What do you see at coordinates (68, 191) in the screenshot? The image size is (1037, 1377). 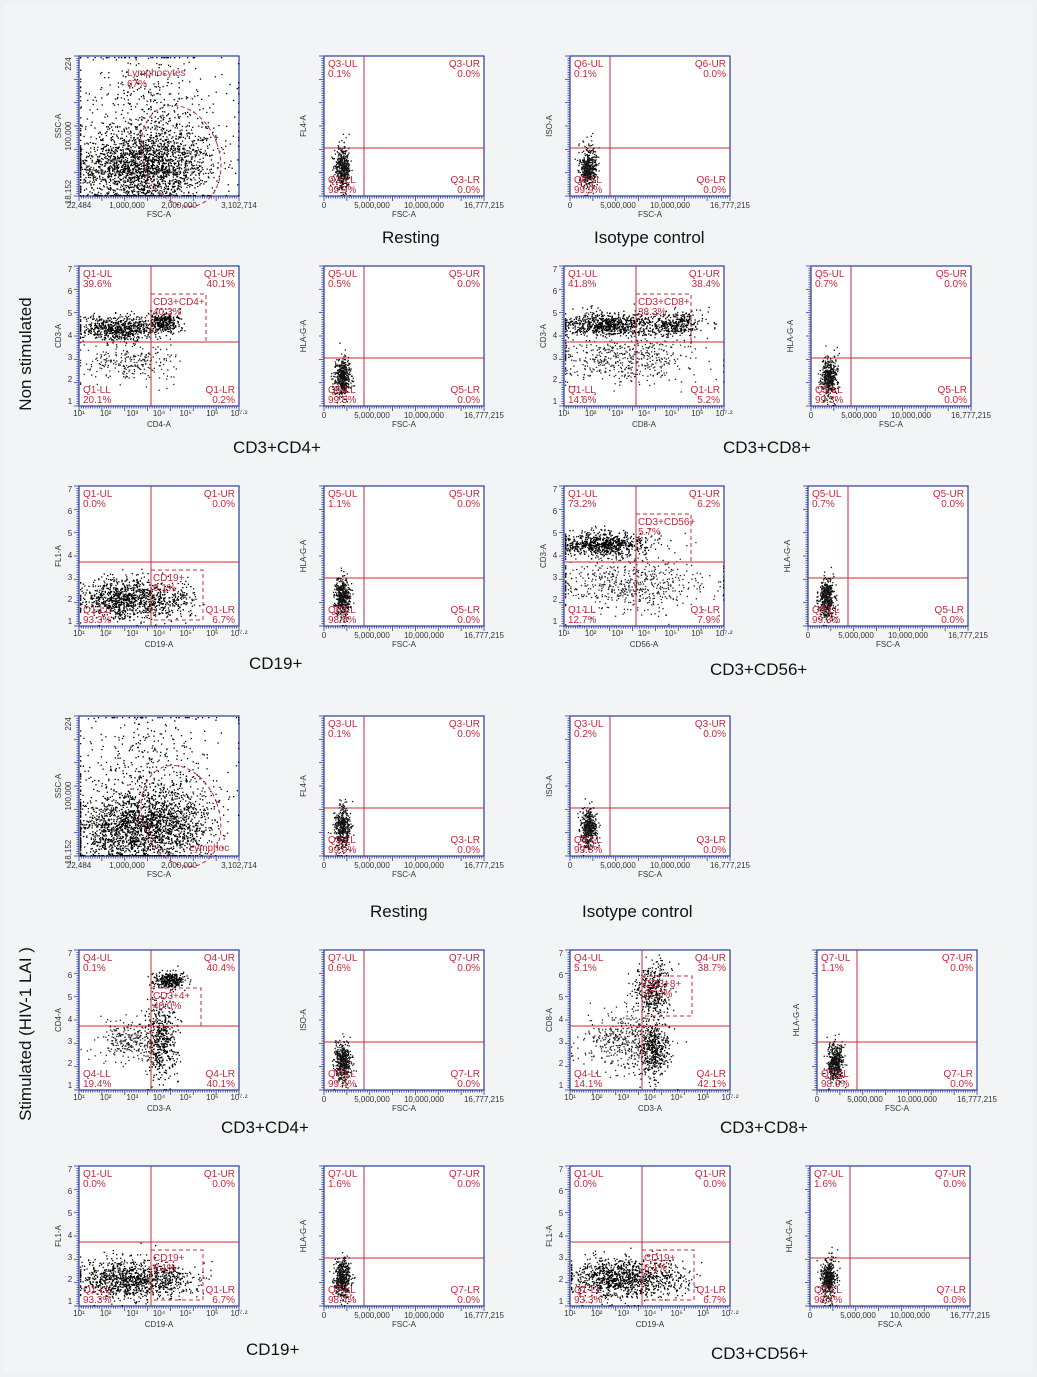 I see `y-tick-label: 18,152` at bounding box center [68, 191].